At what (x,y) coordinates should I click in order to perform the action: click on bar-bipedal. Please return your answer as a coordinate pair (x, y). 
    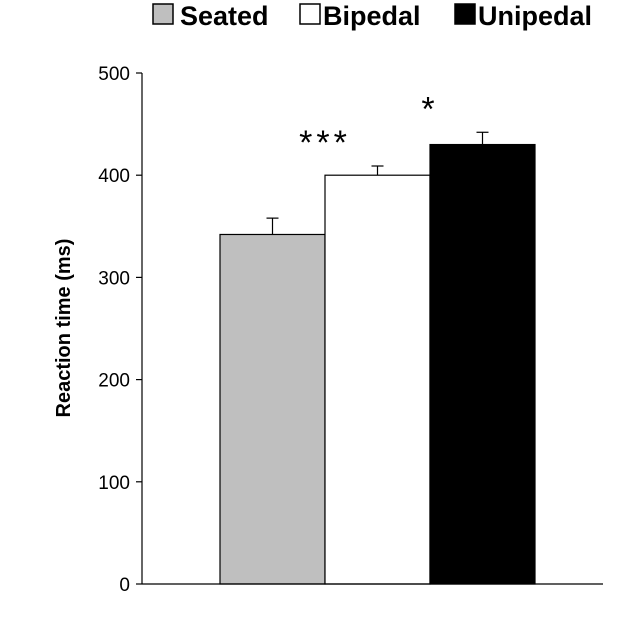
    Looking at the image, I should click on (377, 379).